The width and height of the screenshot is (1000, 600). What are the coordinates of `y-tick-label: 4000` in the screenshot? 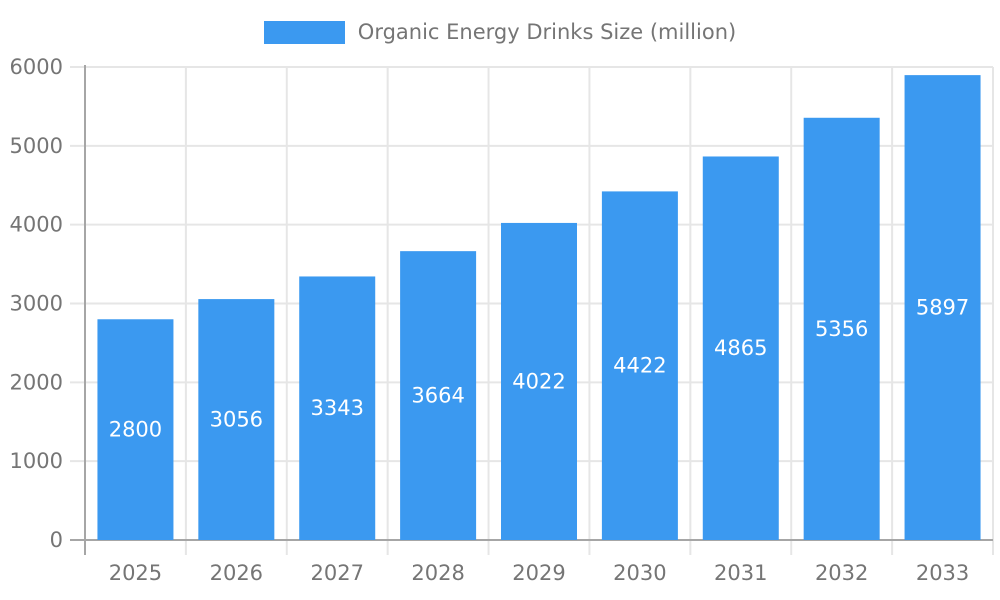 It's located at (36, 225).